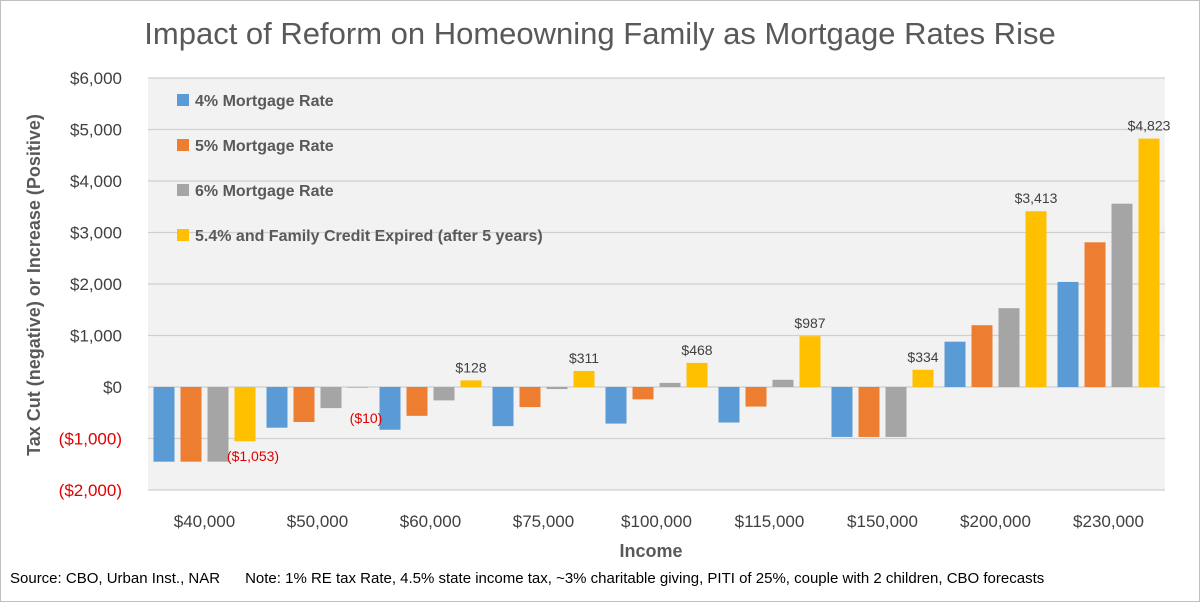  Describe the element at coordinates (96, 284) in the screenshot. I see `y-tick-label: $2,000` at that location.